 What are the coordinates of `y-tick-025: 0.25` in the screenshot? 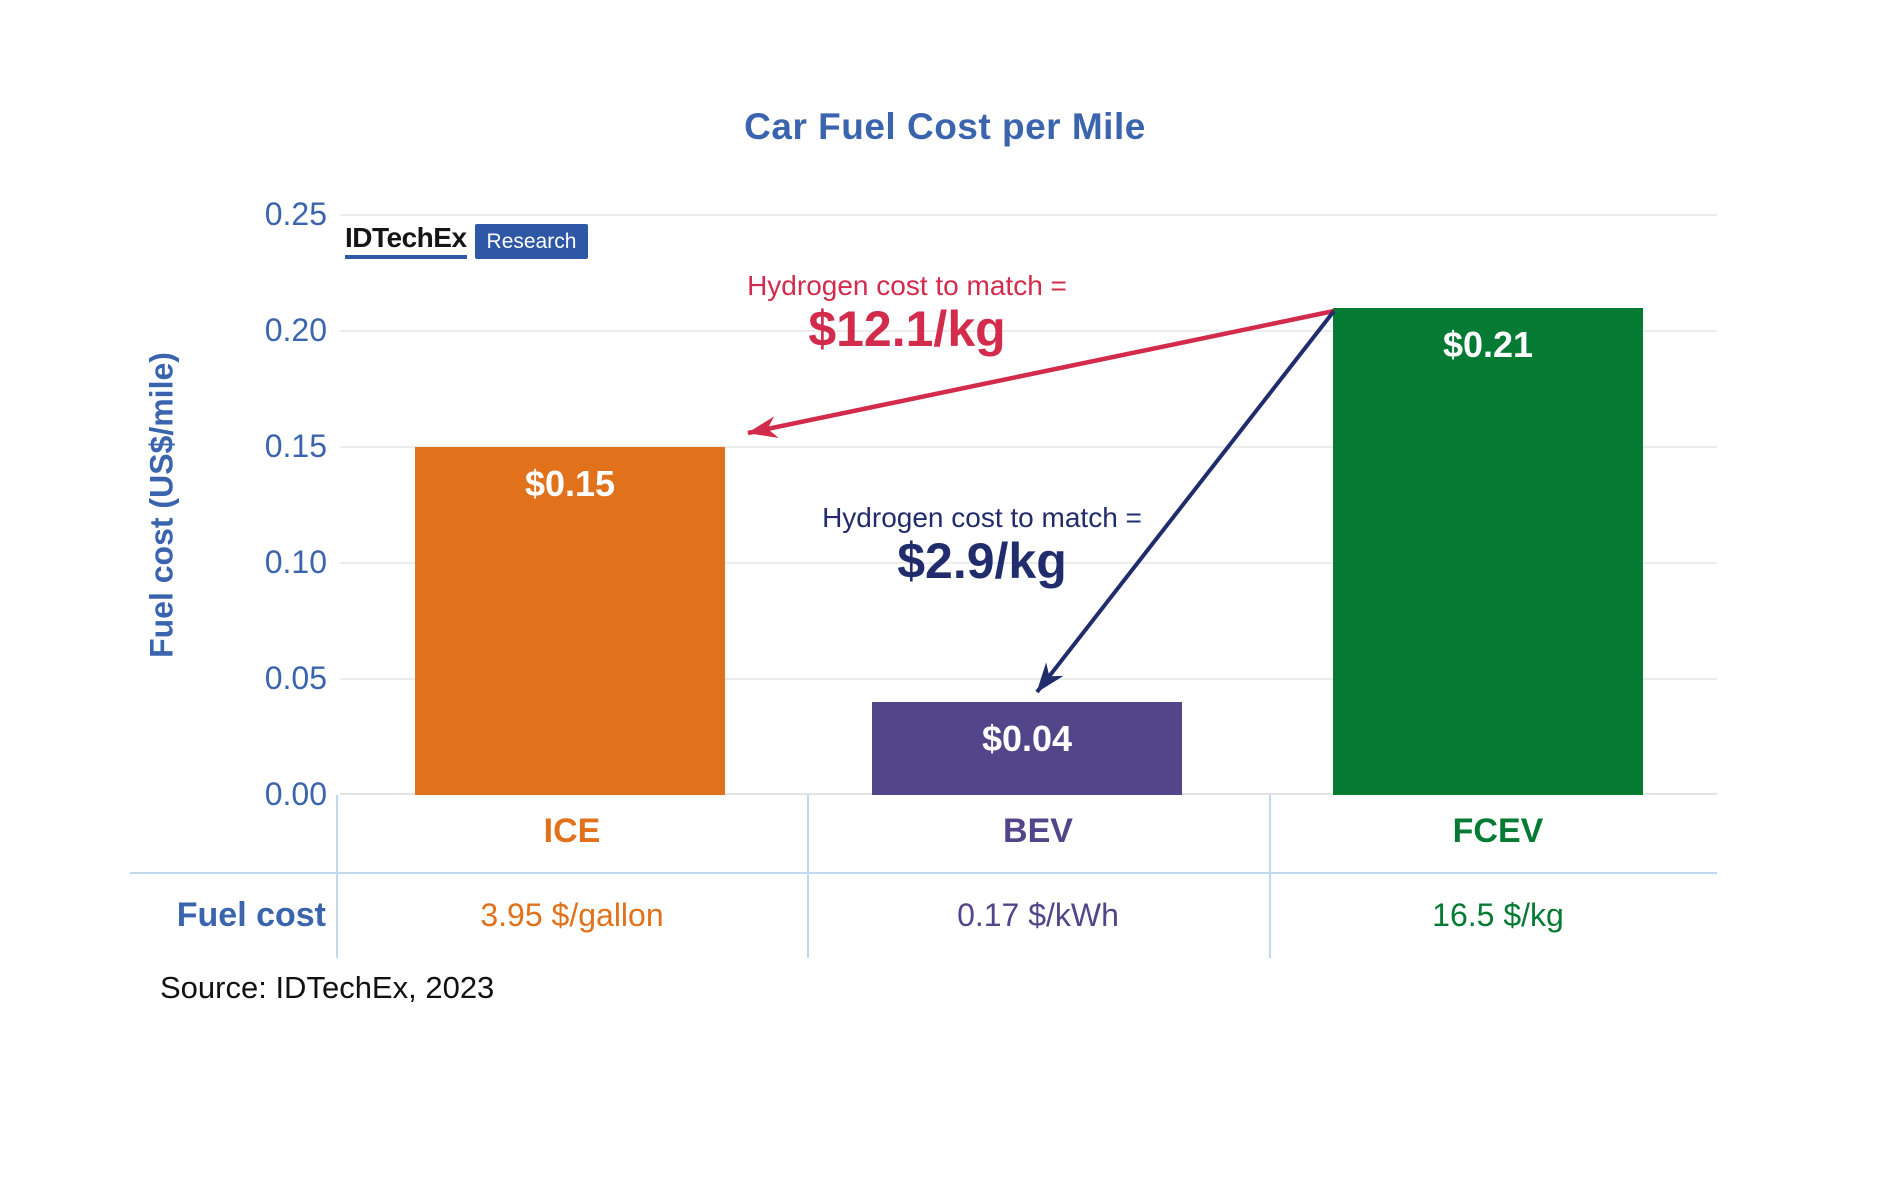 It's located at (295, 214).